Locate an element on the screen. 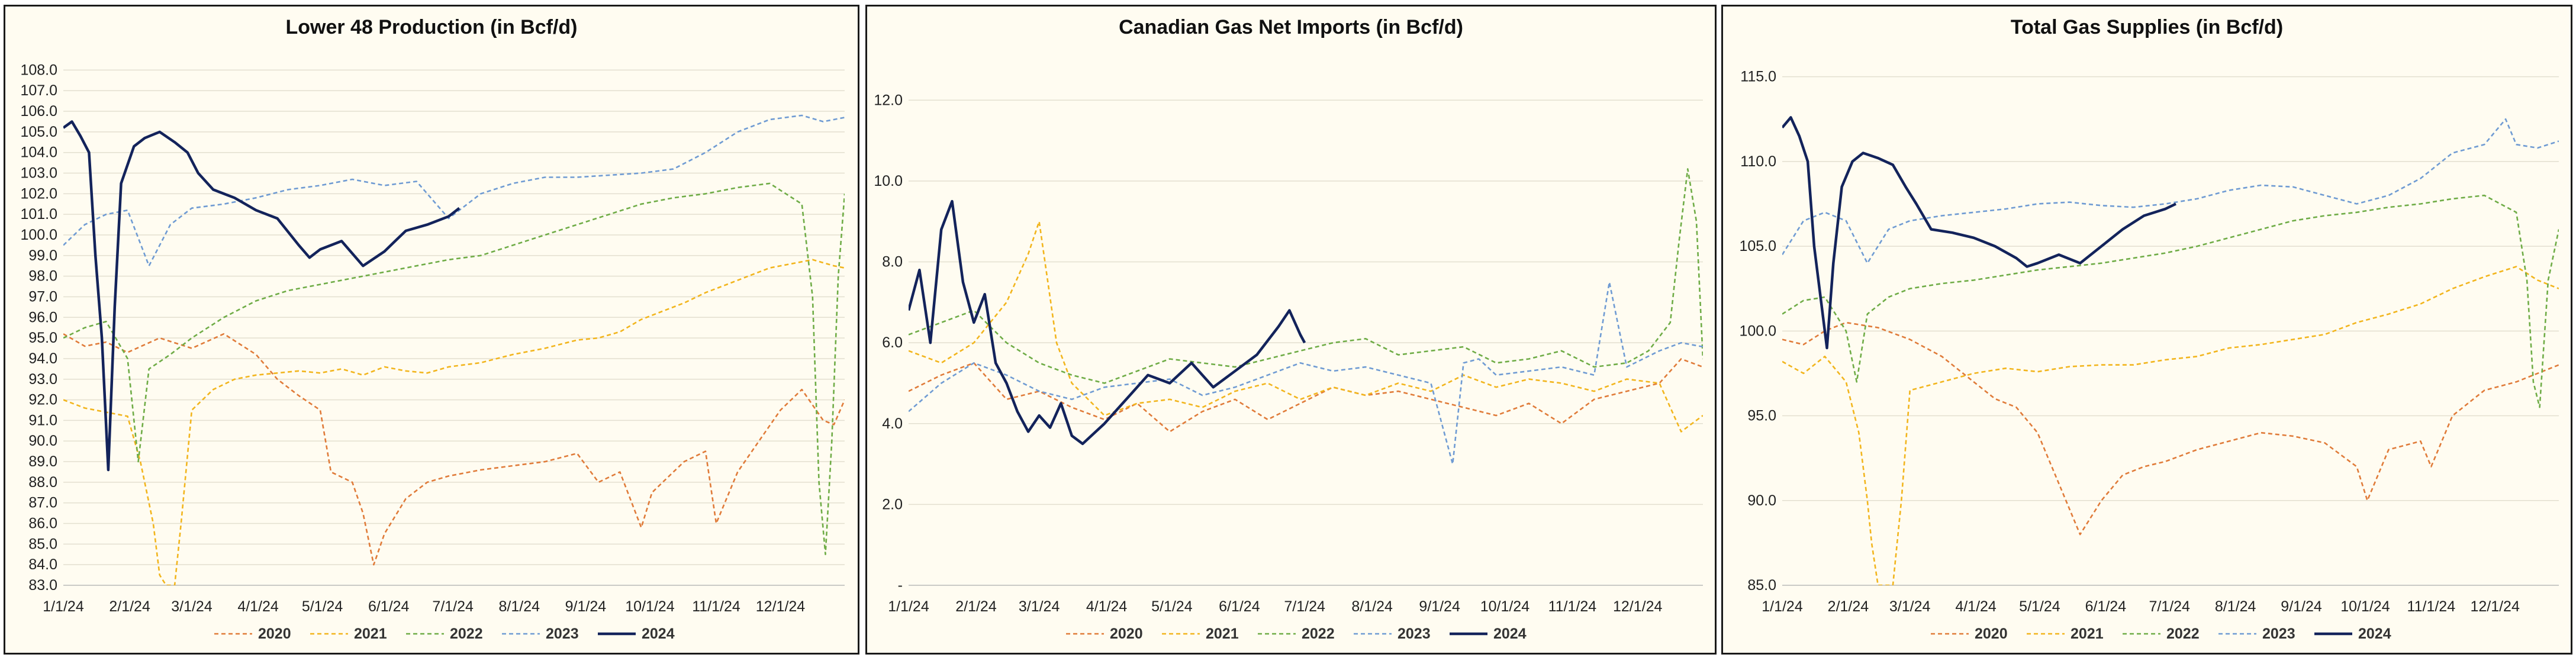  y-tick-label: 88.0 is located at coordinates (42, 482).